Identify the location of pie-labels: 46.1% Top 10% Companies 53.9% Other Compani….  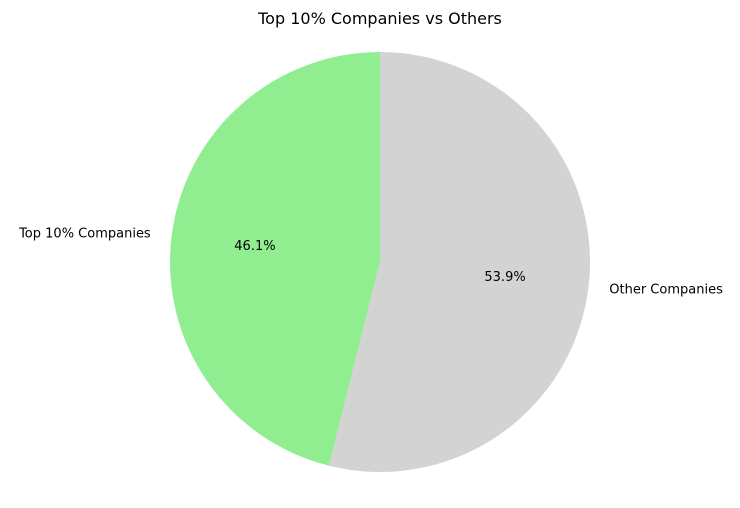
(370, 261).